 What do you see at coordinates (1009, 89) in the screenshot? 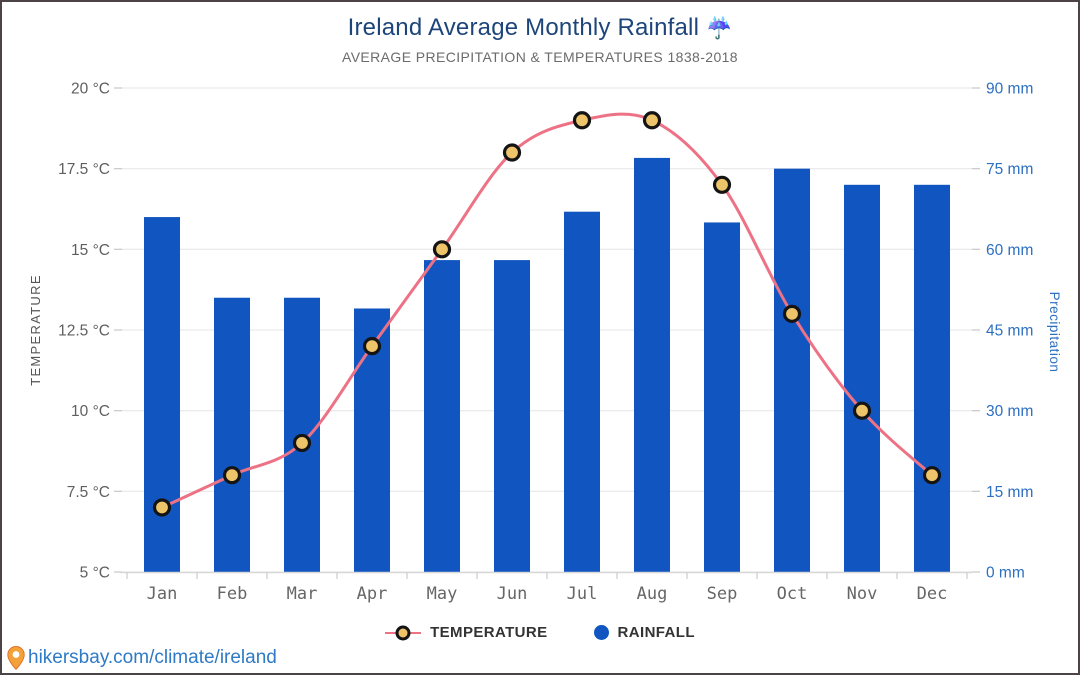
I see `right-axis-tick-label: 90 mm` at bounding box center [1009, 89].